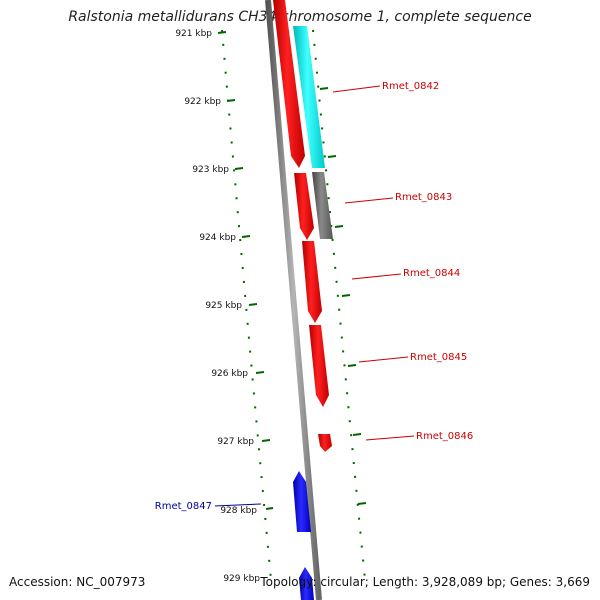  What do you see at coordinates (223, 306) in the screenshot?
I see `tick-label: 925 kbp` at bounding box center [223, 306].